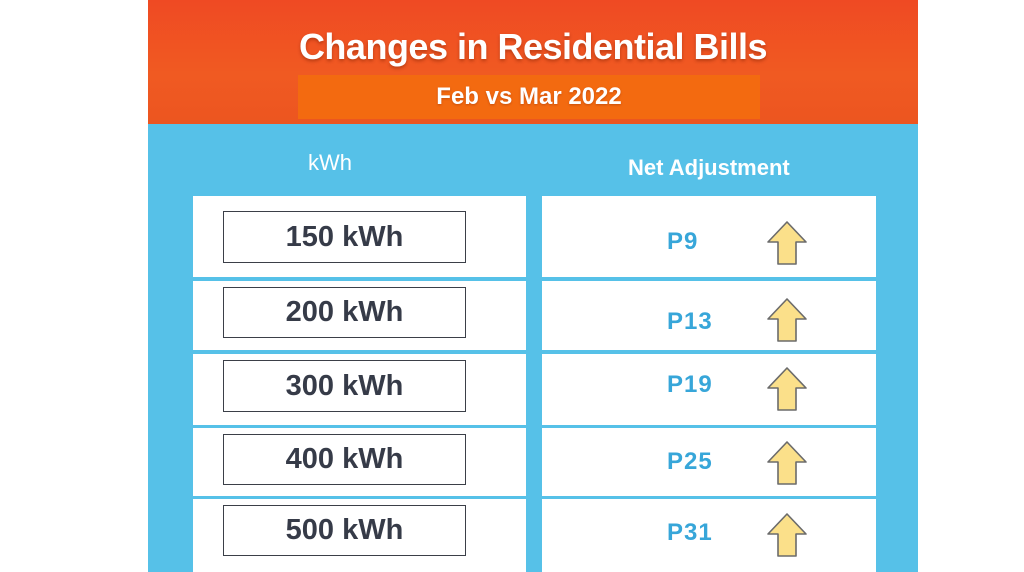 The width and height of the screenshot is (1024, 572). I want to click on subtitle: Feb vs Mar 2022, so click(529, 96).